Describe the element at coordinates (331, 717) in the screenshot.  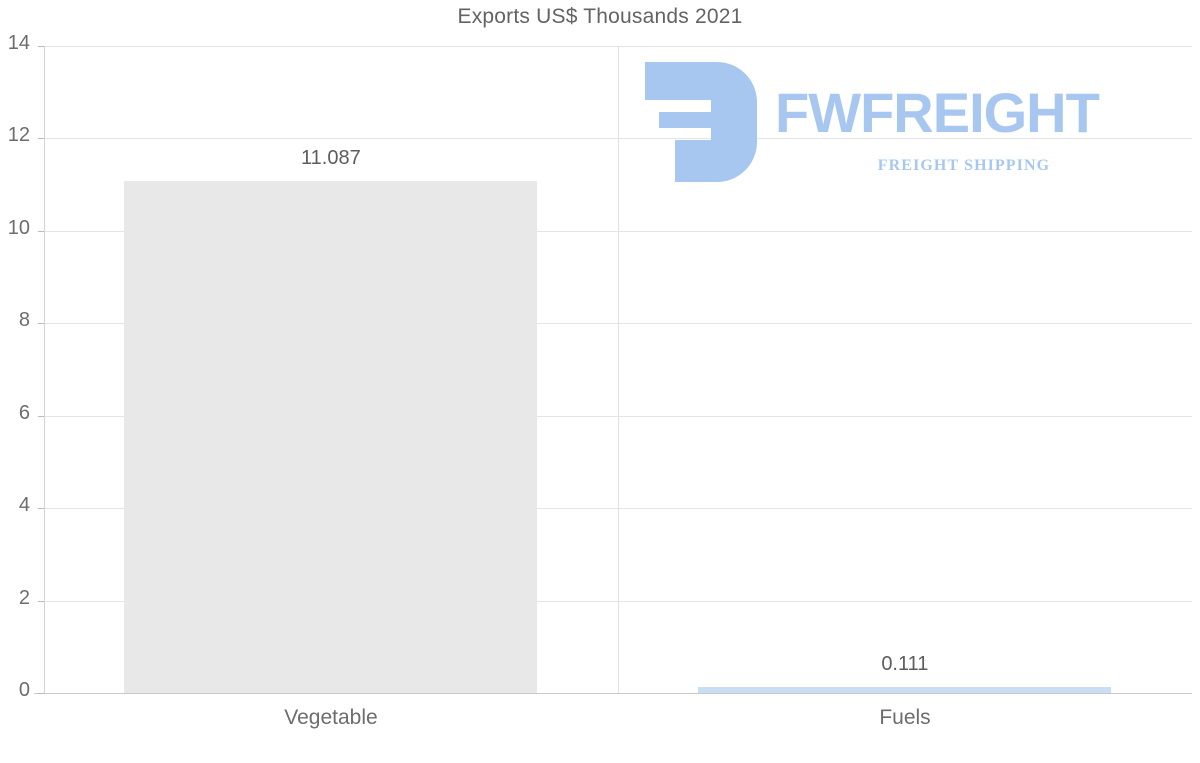
I see `x-axis-category-label: Vegetable` at that location.